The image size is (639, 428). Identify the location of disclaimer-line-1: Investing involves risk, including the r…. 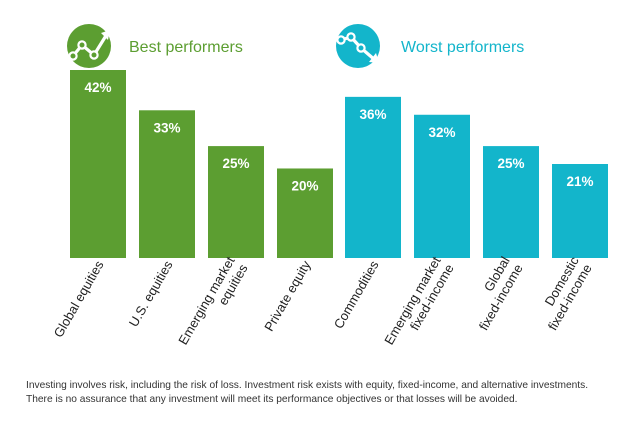
(307, 385).